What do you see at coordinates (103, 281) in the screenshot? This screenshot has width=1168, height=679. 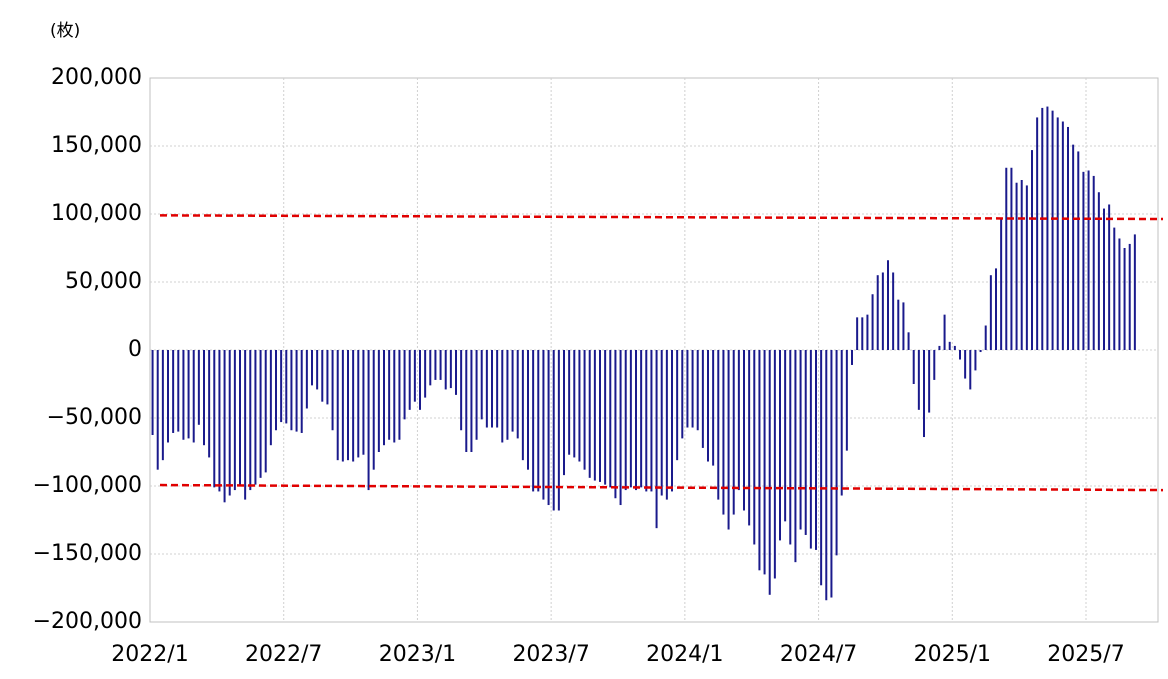 I see `y-tick-label: 50,000` at bounding box center [103, 281].